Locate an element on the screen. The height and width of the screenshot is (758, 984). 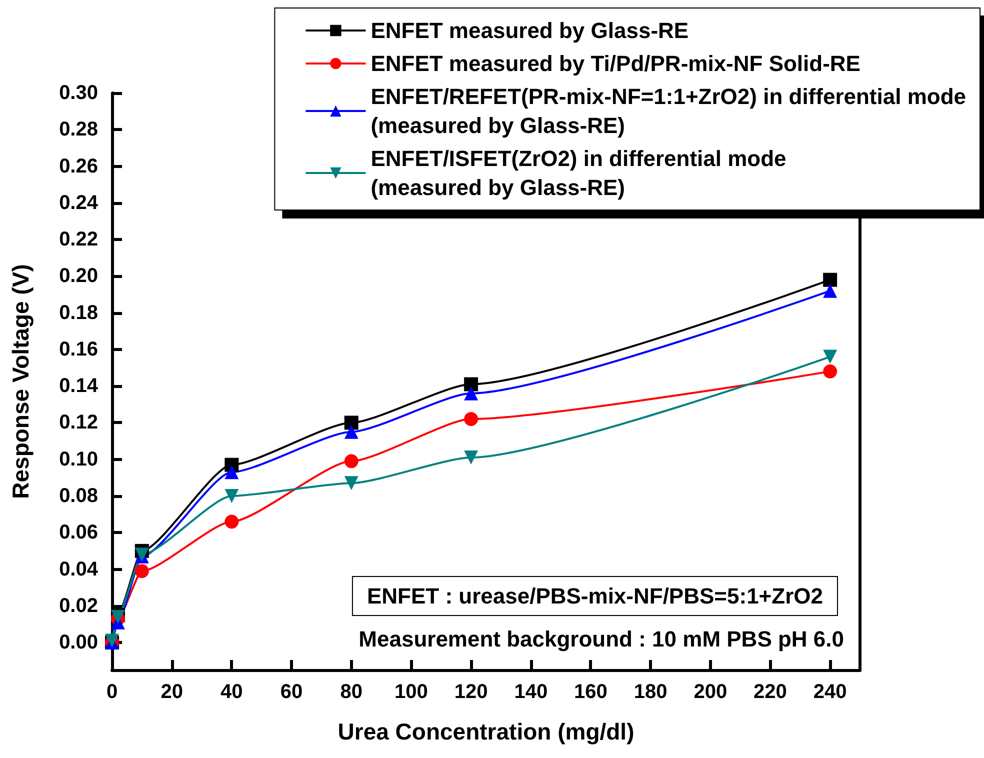
y-tick-label: 0.26 is located at coordinates (78, 166).